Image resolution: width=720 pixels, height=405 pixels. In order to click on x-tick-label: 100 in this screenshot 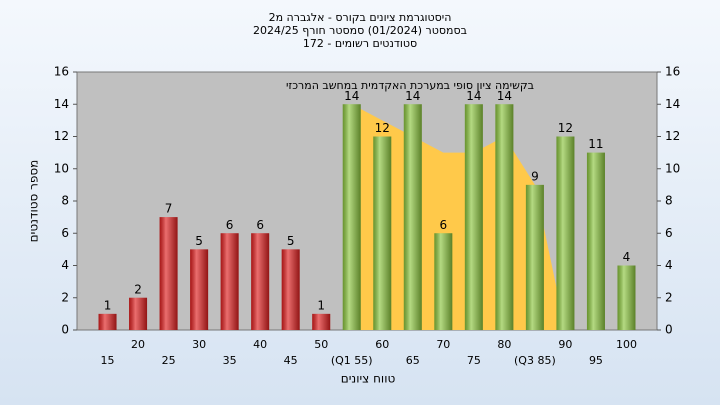, I will do `click(626, 344)`.